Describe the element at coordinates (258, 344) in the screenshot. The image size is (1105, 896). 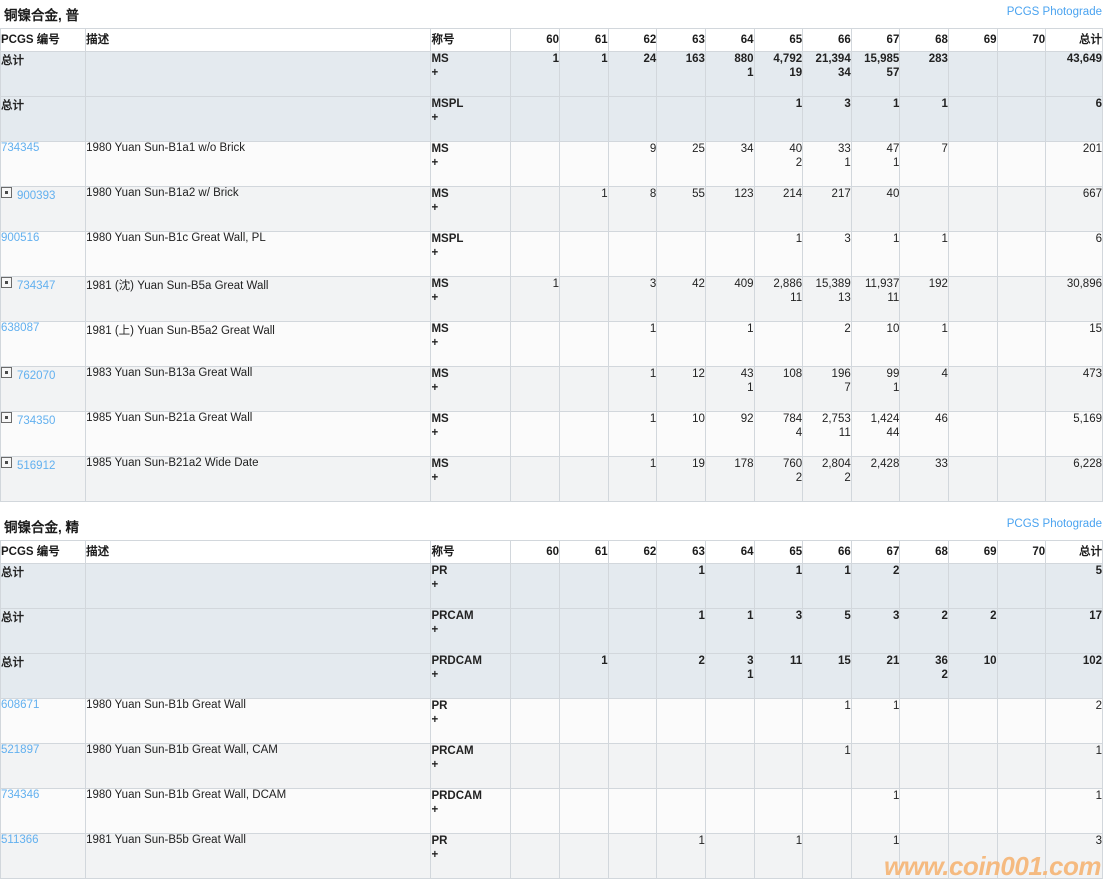
I see `cell-description: 1981 (上) Yuan Sun-B5a2 Great Wall` at that location.